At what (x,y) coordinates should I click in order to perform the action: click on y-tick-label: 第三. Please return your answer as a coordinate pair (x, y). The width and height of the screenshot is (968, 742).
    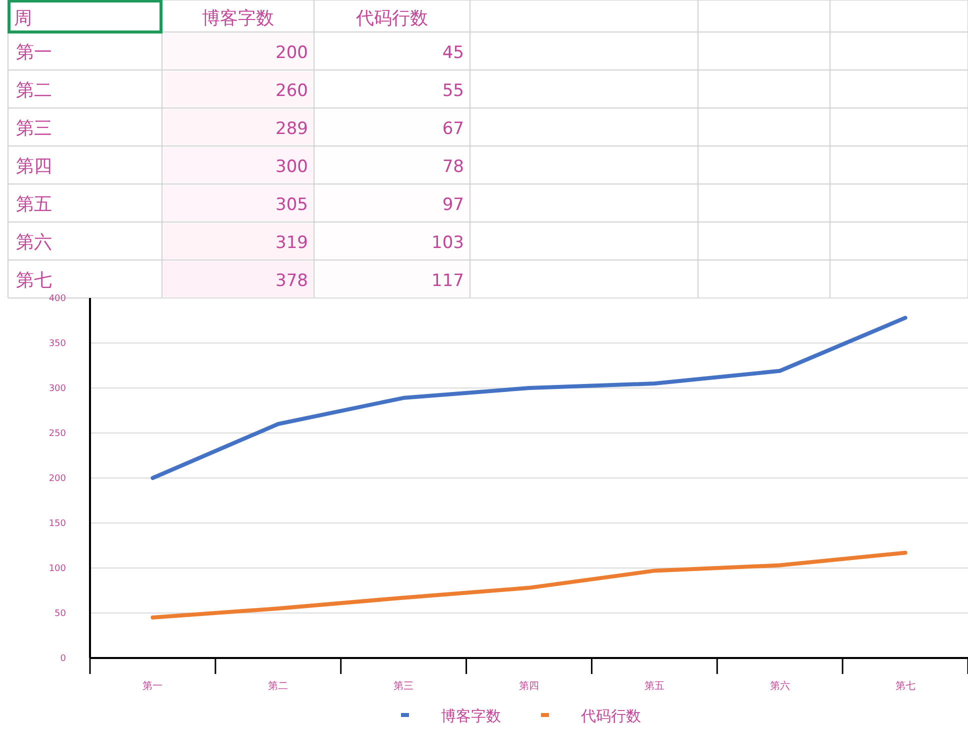
    Looking at the image, I should click on (34, 128).